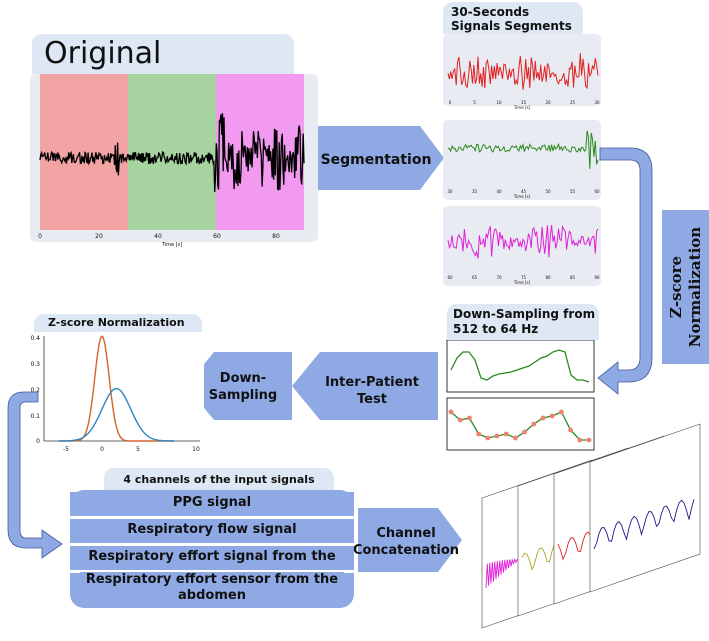  I want to click on segment-panel-green, so click(522, 160).